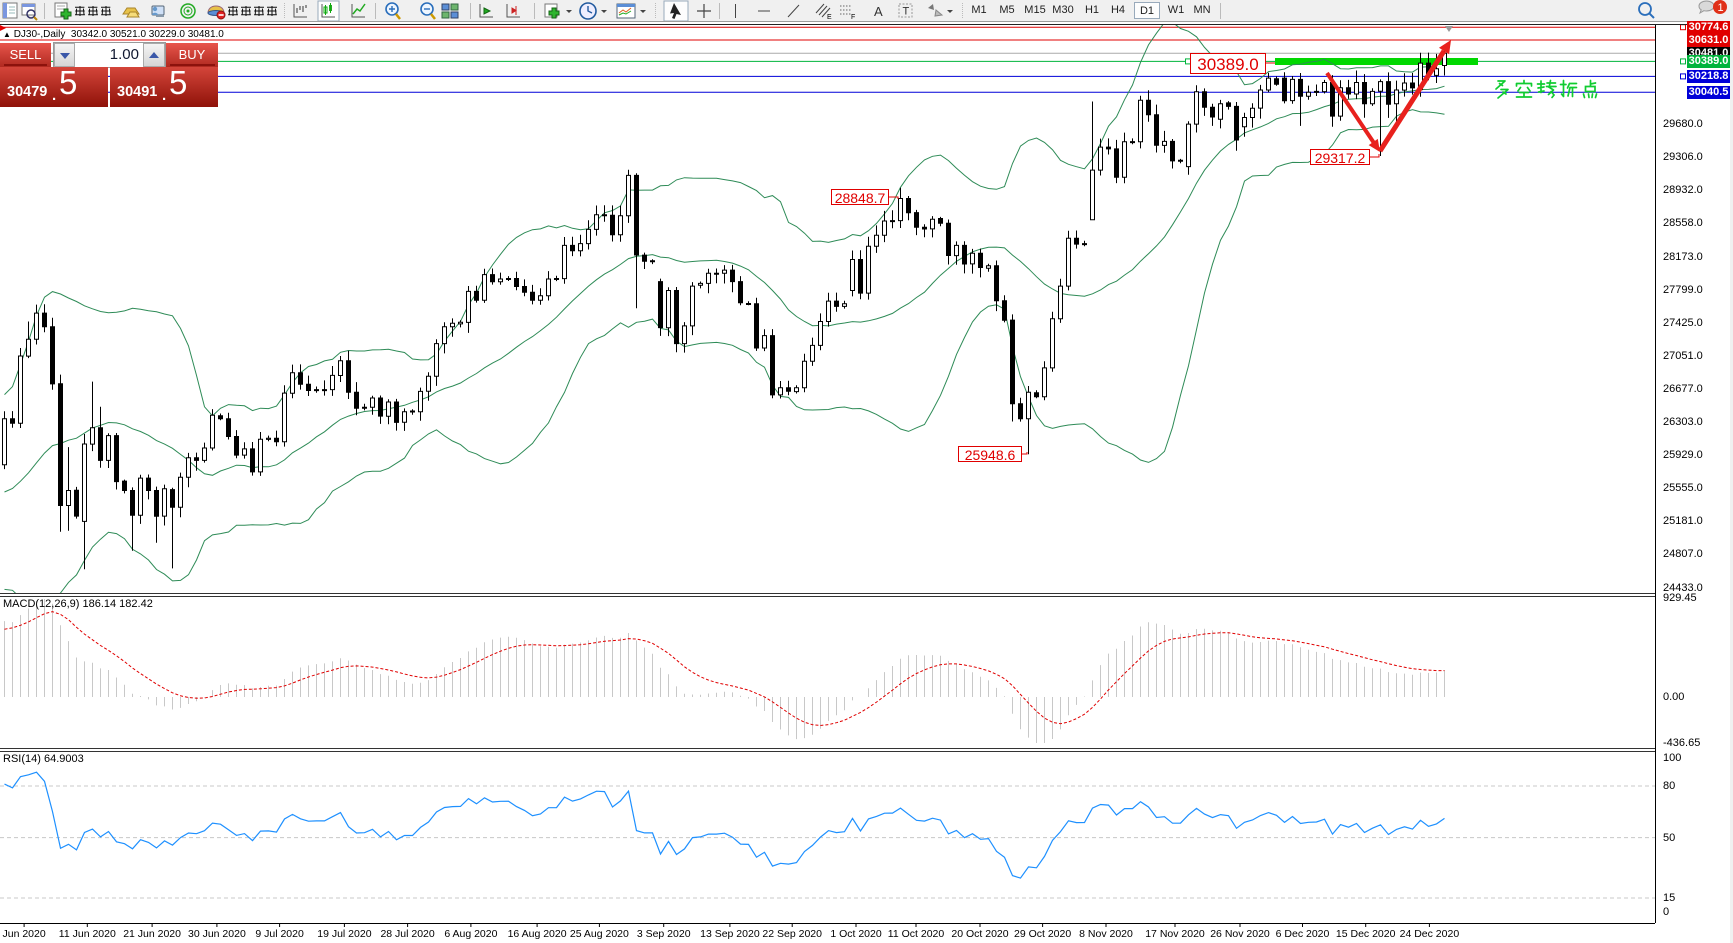 This screenshot has height=943, width=1733. I want to click on svg-text: A, so click(878, 11).